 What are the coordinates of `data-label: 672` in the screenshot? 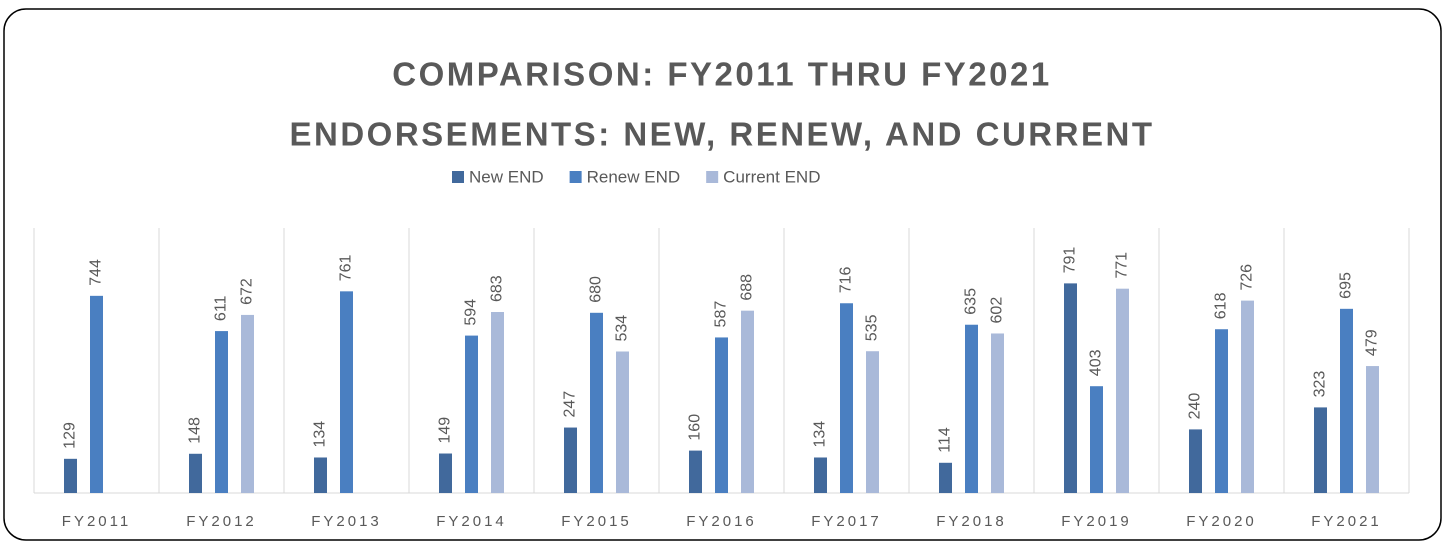 It's located at (247, 291).